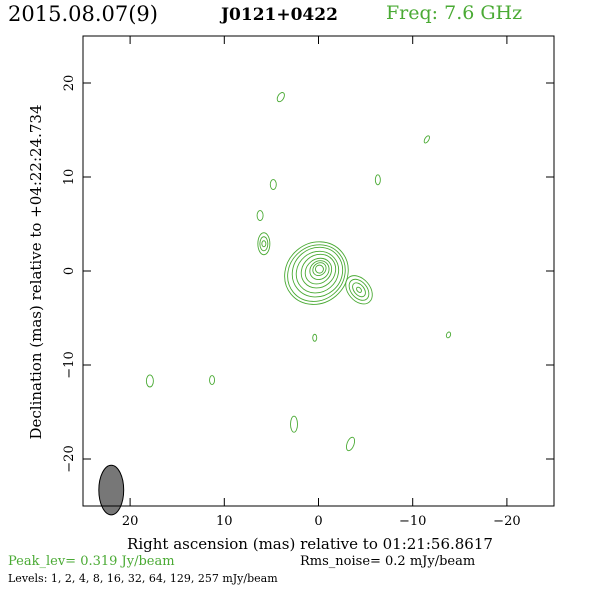 This screenshot has height=590, width=590. What do you see at coordinates (454, 13) in the screenshot?
I see `frequency-label: Freq: 7.6 GHz` at bounding box center [454, 13].